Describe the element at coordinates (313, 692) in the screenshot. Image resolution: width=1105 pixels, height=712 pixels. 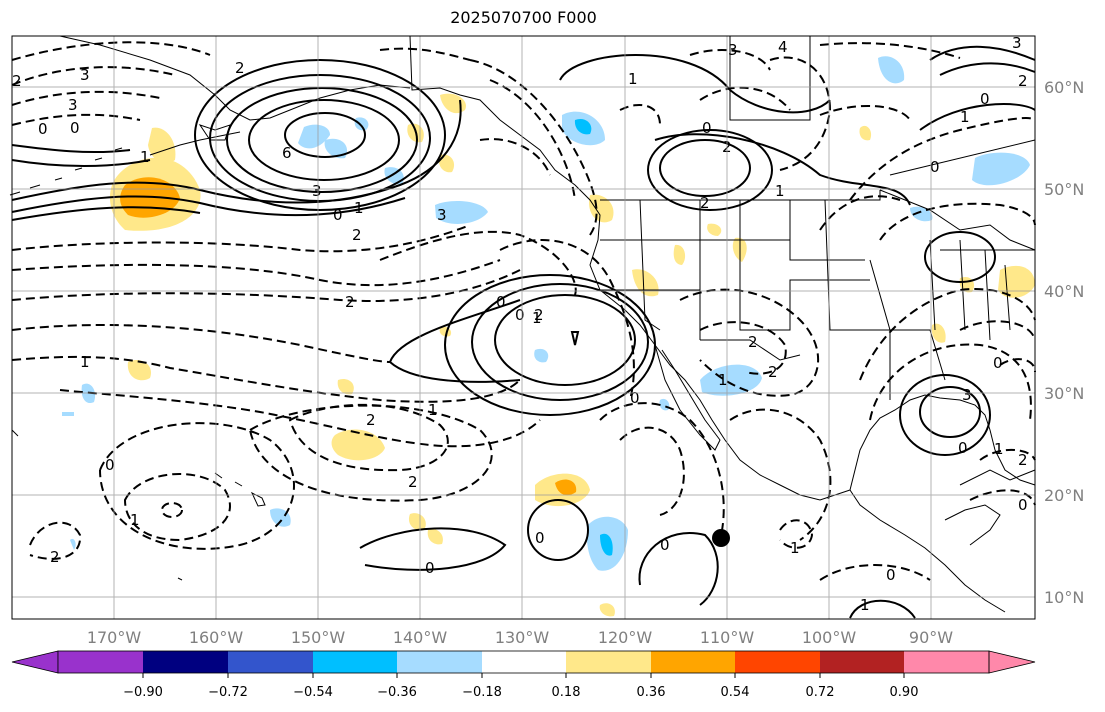
I see `colorbar-tick-label: −0.54` at that location.